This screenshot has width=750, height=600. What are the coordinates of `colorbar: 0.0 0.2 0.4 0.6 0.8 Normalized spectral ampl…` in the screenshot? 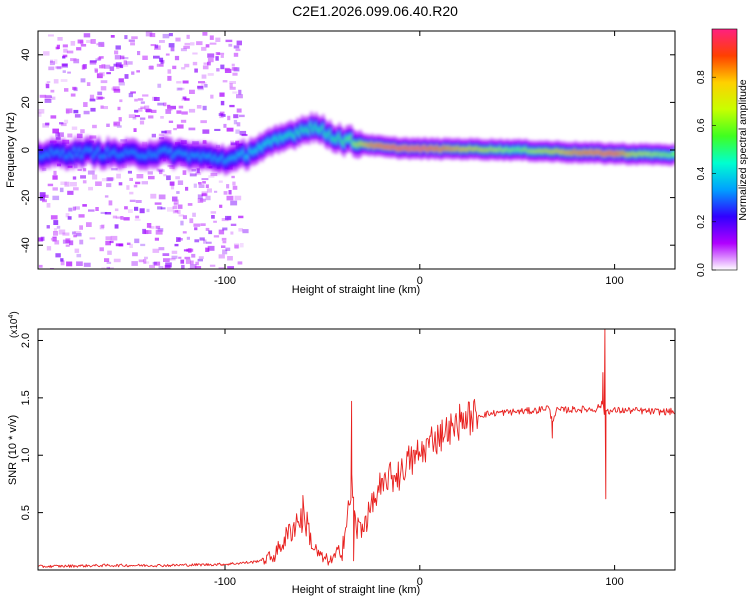 It's located at (722, 152).